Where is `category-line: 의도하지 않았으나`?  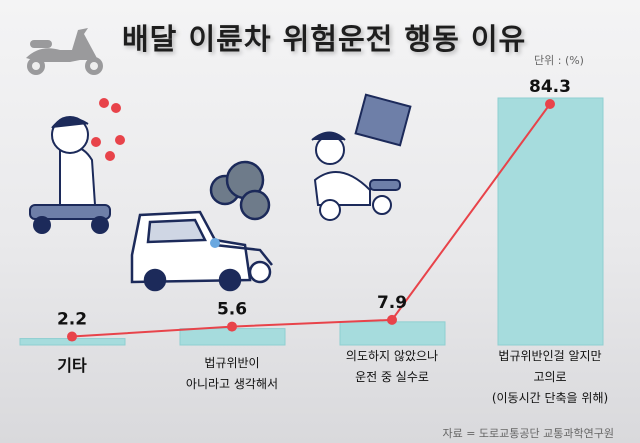
category-line: 의도하지 않았으나 is located at coordinates (392, 356).